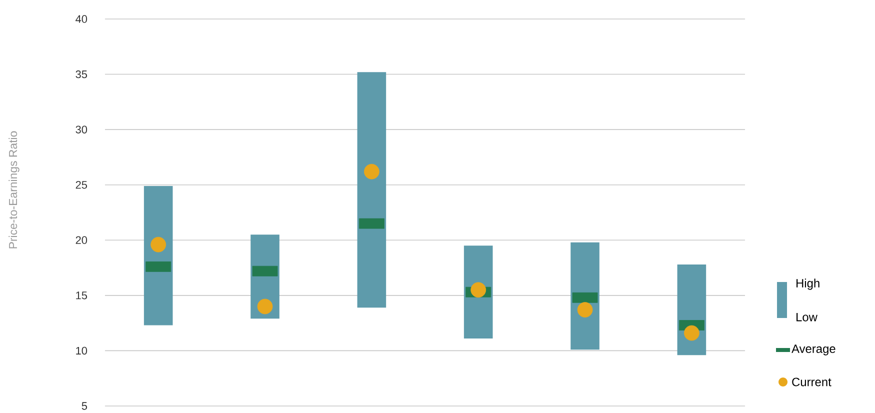 The height and width of the screenshot is (413, 875). What do you see at coordinates (82, 350) in the screenshot?
I see `y-tick-label: 10` at bounding box center [82, 350].